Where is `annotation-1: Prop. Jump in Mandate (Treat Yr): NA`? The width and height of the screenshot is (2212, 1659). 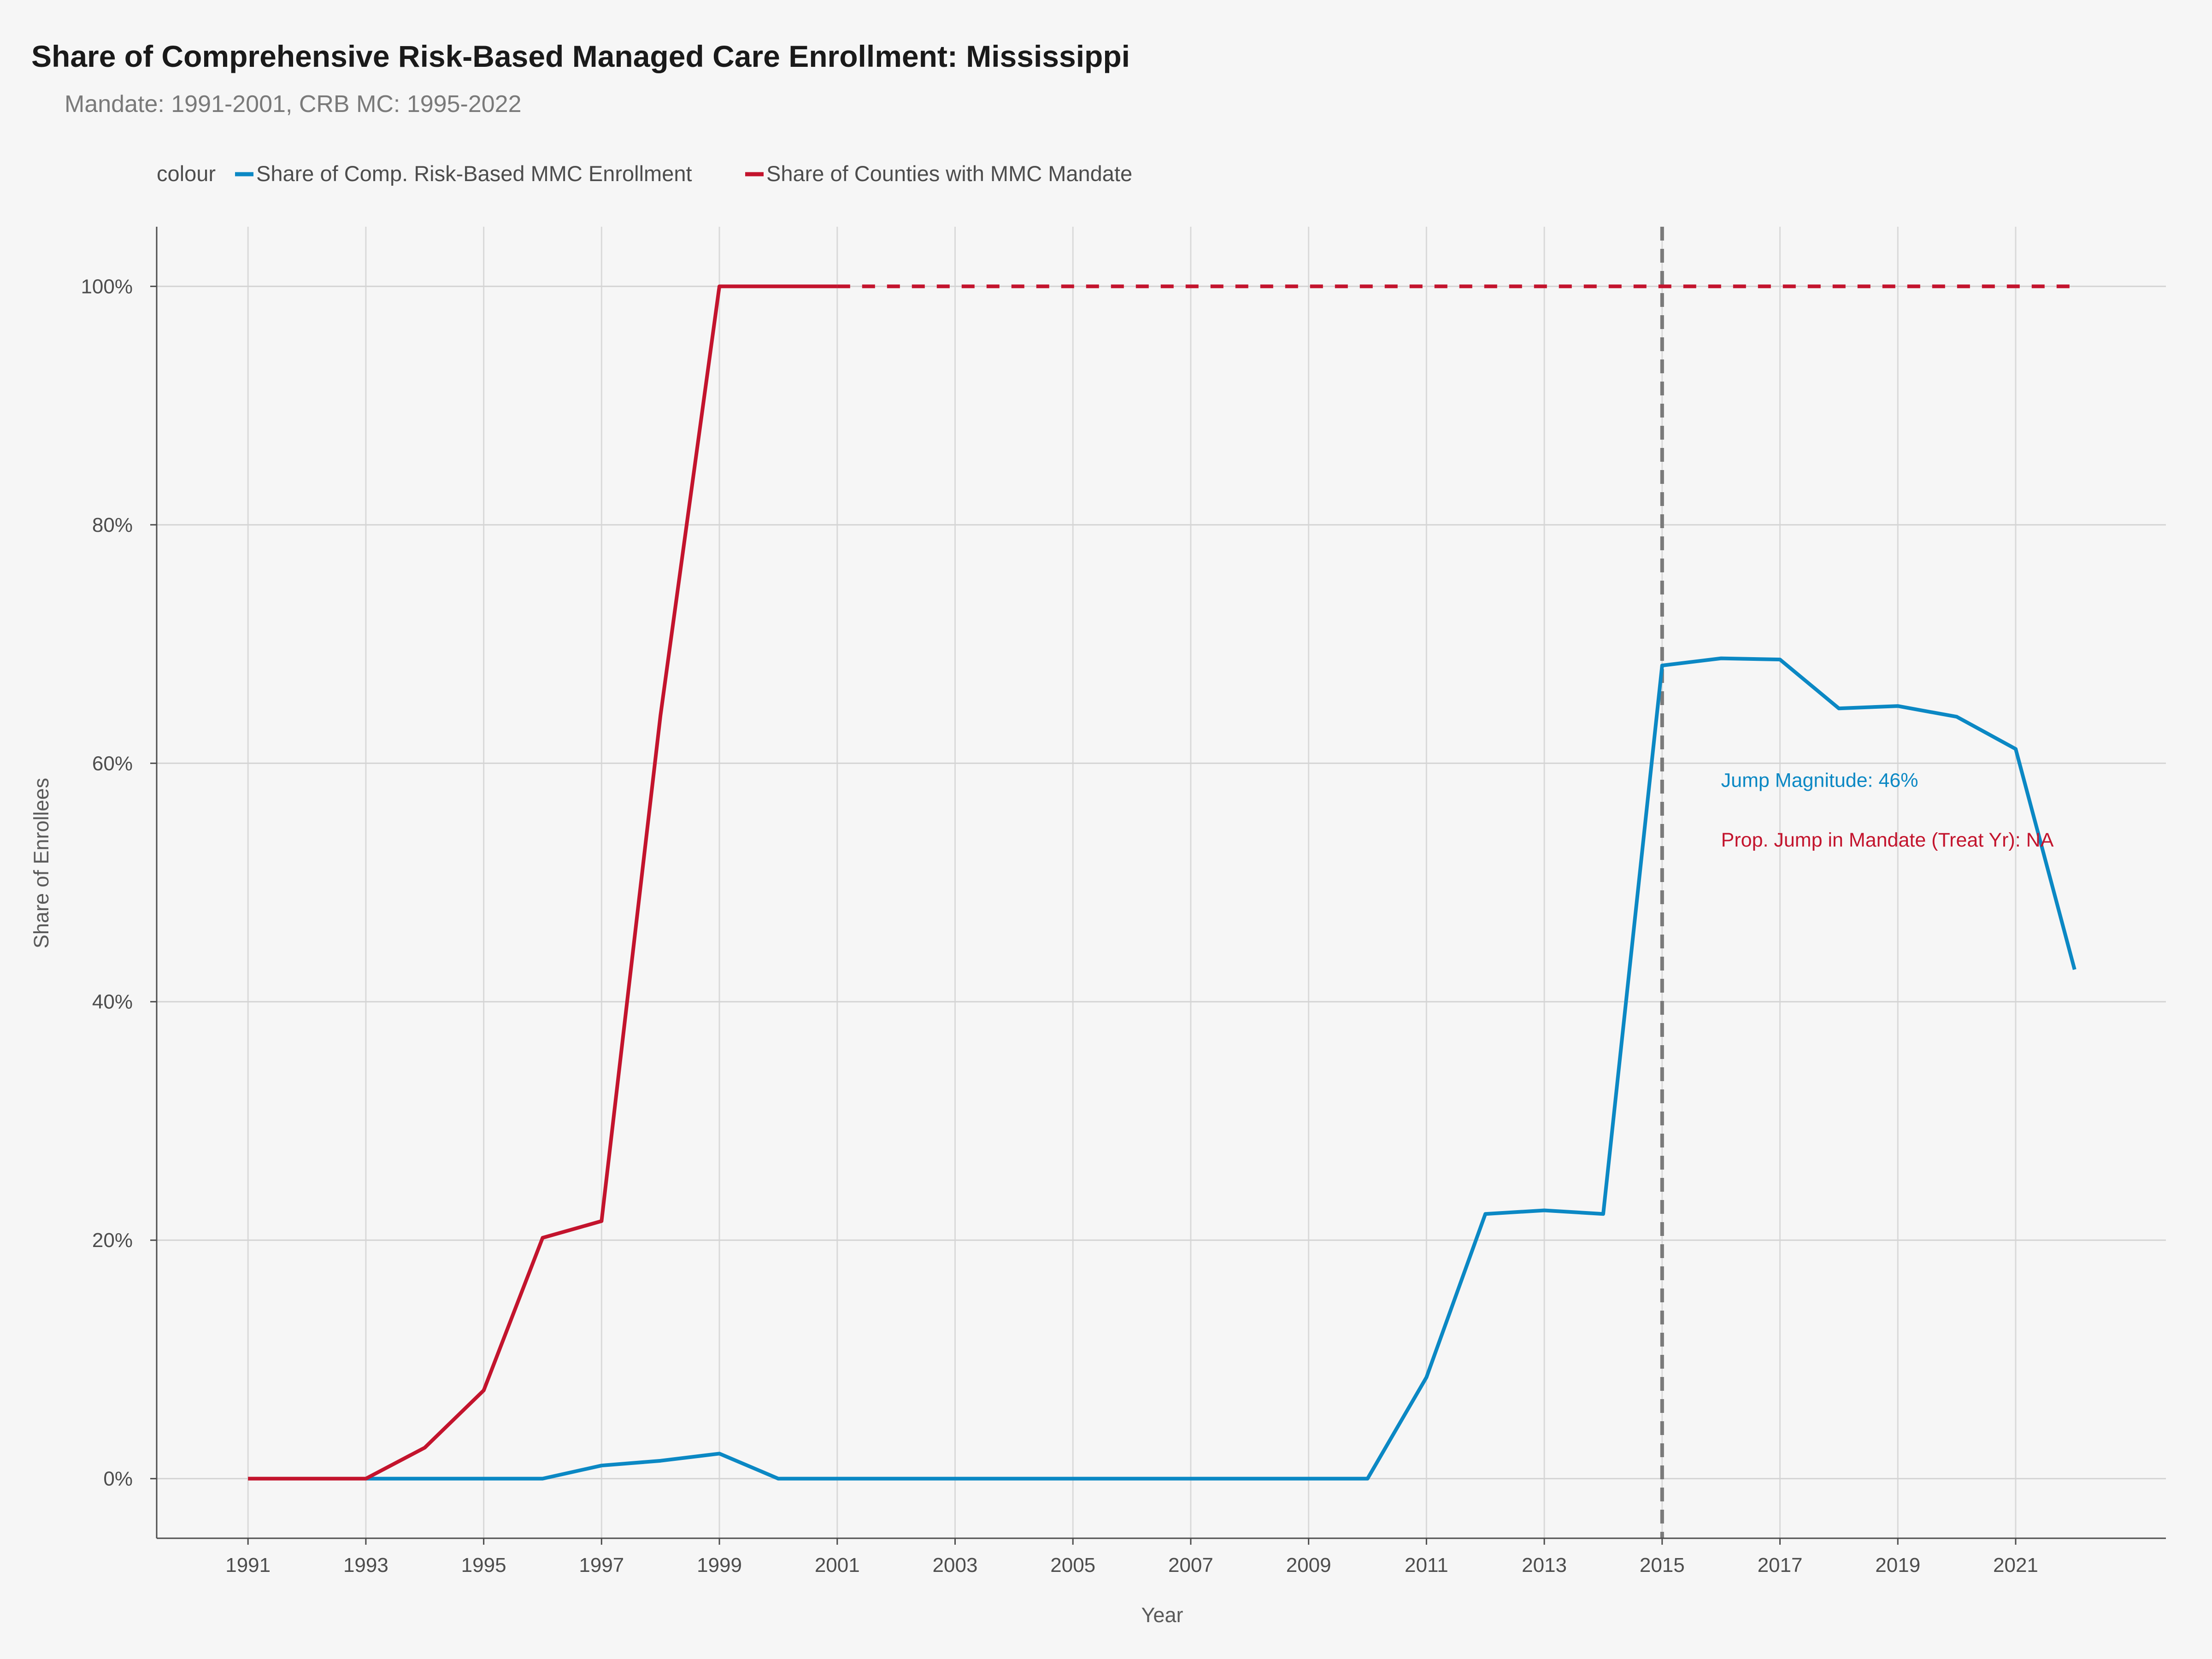 annotation-1: Prop. Jump in Mandate (Treat Yr): NA is located at coordinates (1887, 840).